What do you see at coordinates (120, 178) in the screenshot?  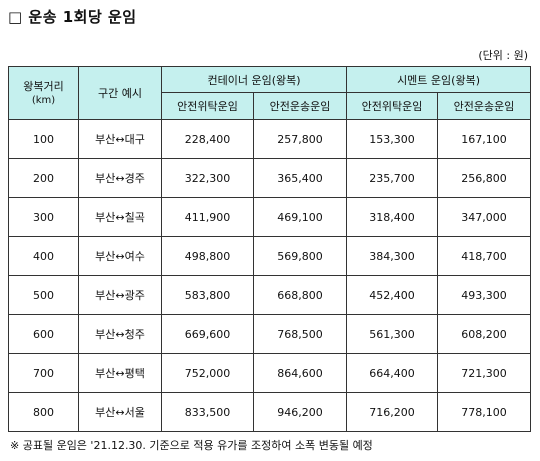 I see `cell-route: 부산↔경주` at bounding box center [120, 178].